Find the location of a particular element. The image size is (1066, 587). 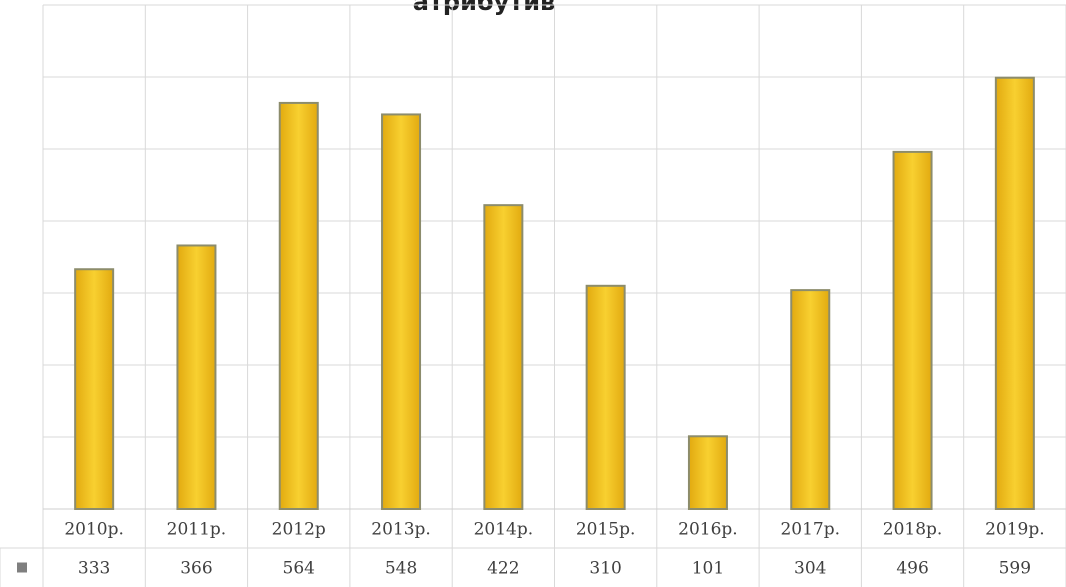

category-label: 2017р. is located at coordinates (810, 530).